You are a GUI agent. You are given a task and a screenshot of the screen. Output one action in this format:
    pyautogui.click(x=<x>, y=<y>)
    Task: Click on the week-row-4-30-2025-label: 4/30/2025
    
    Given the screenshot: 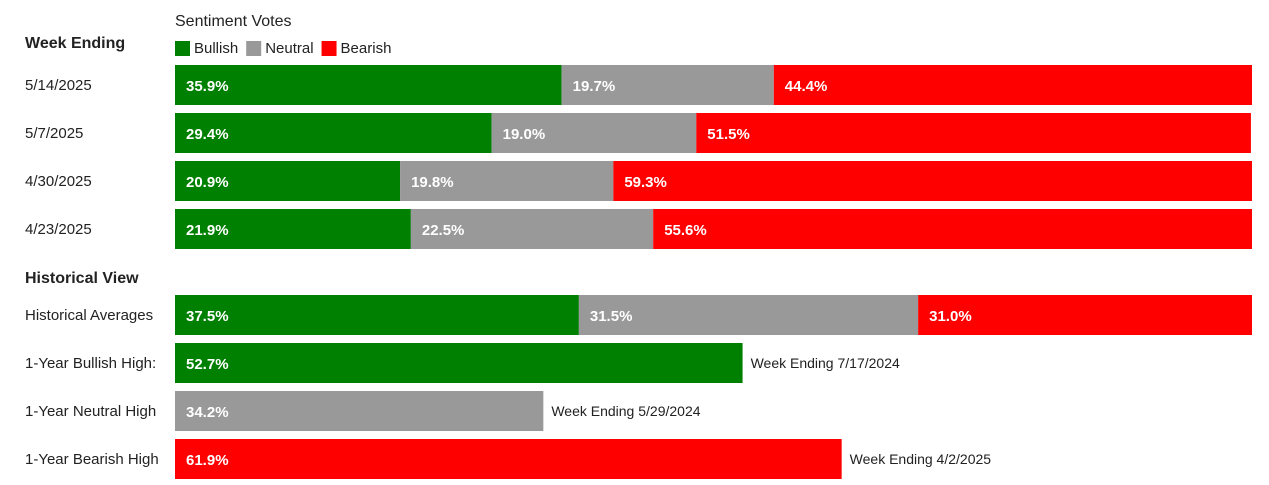 What is the action you would take?
    pyautogui.click(x=58, y=181)
    